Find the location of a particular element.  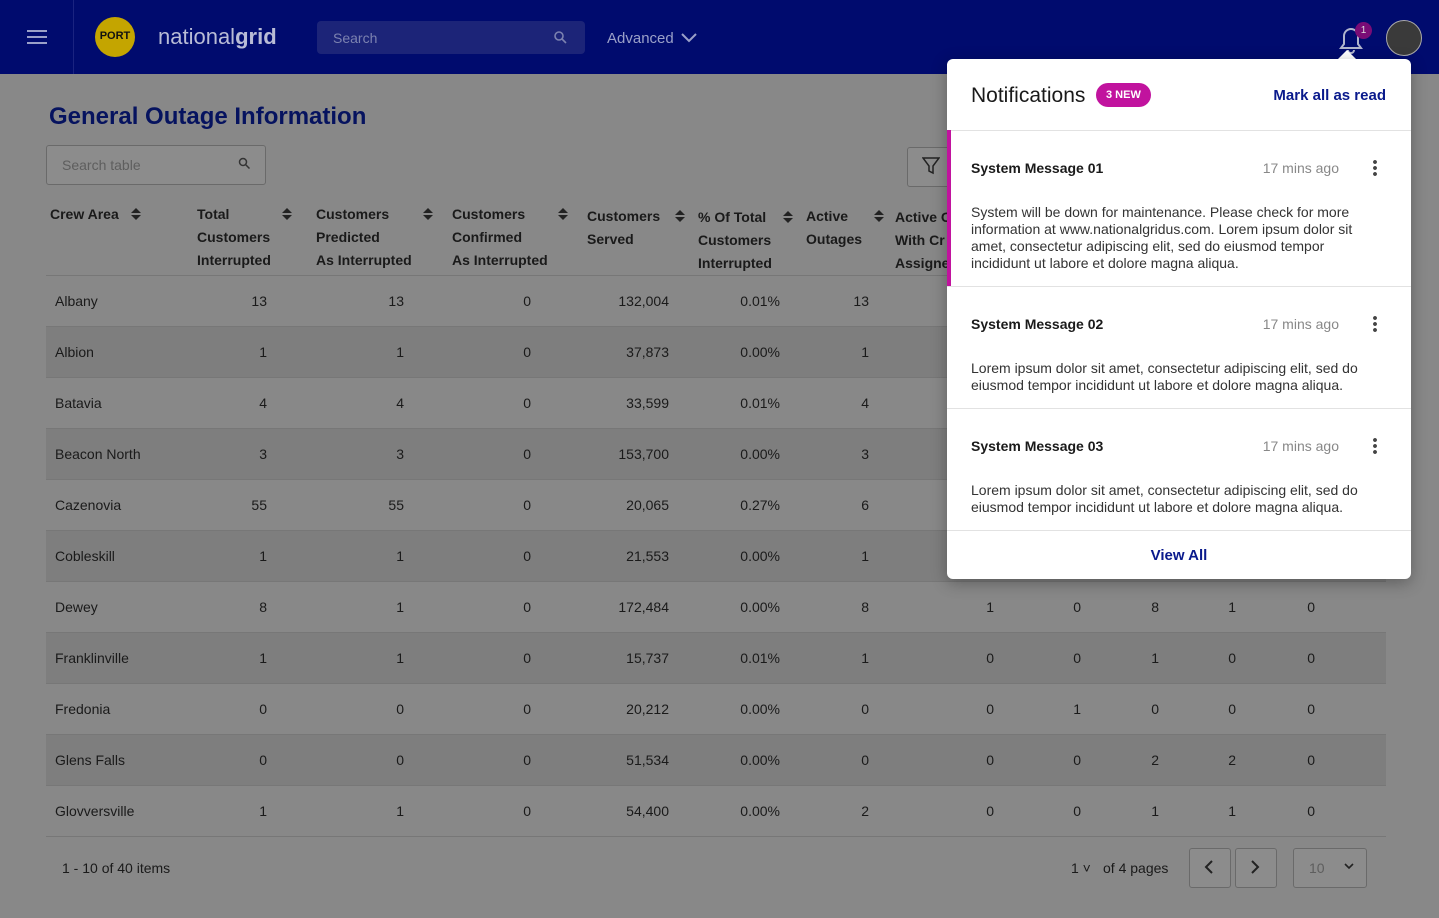

column-header: Active O is located at coordinates (923, 217).